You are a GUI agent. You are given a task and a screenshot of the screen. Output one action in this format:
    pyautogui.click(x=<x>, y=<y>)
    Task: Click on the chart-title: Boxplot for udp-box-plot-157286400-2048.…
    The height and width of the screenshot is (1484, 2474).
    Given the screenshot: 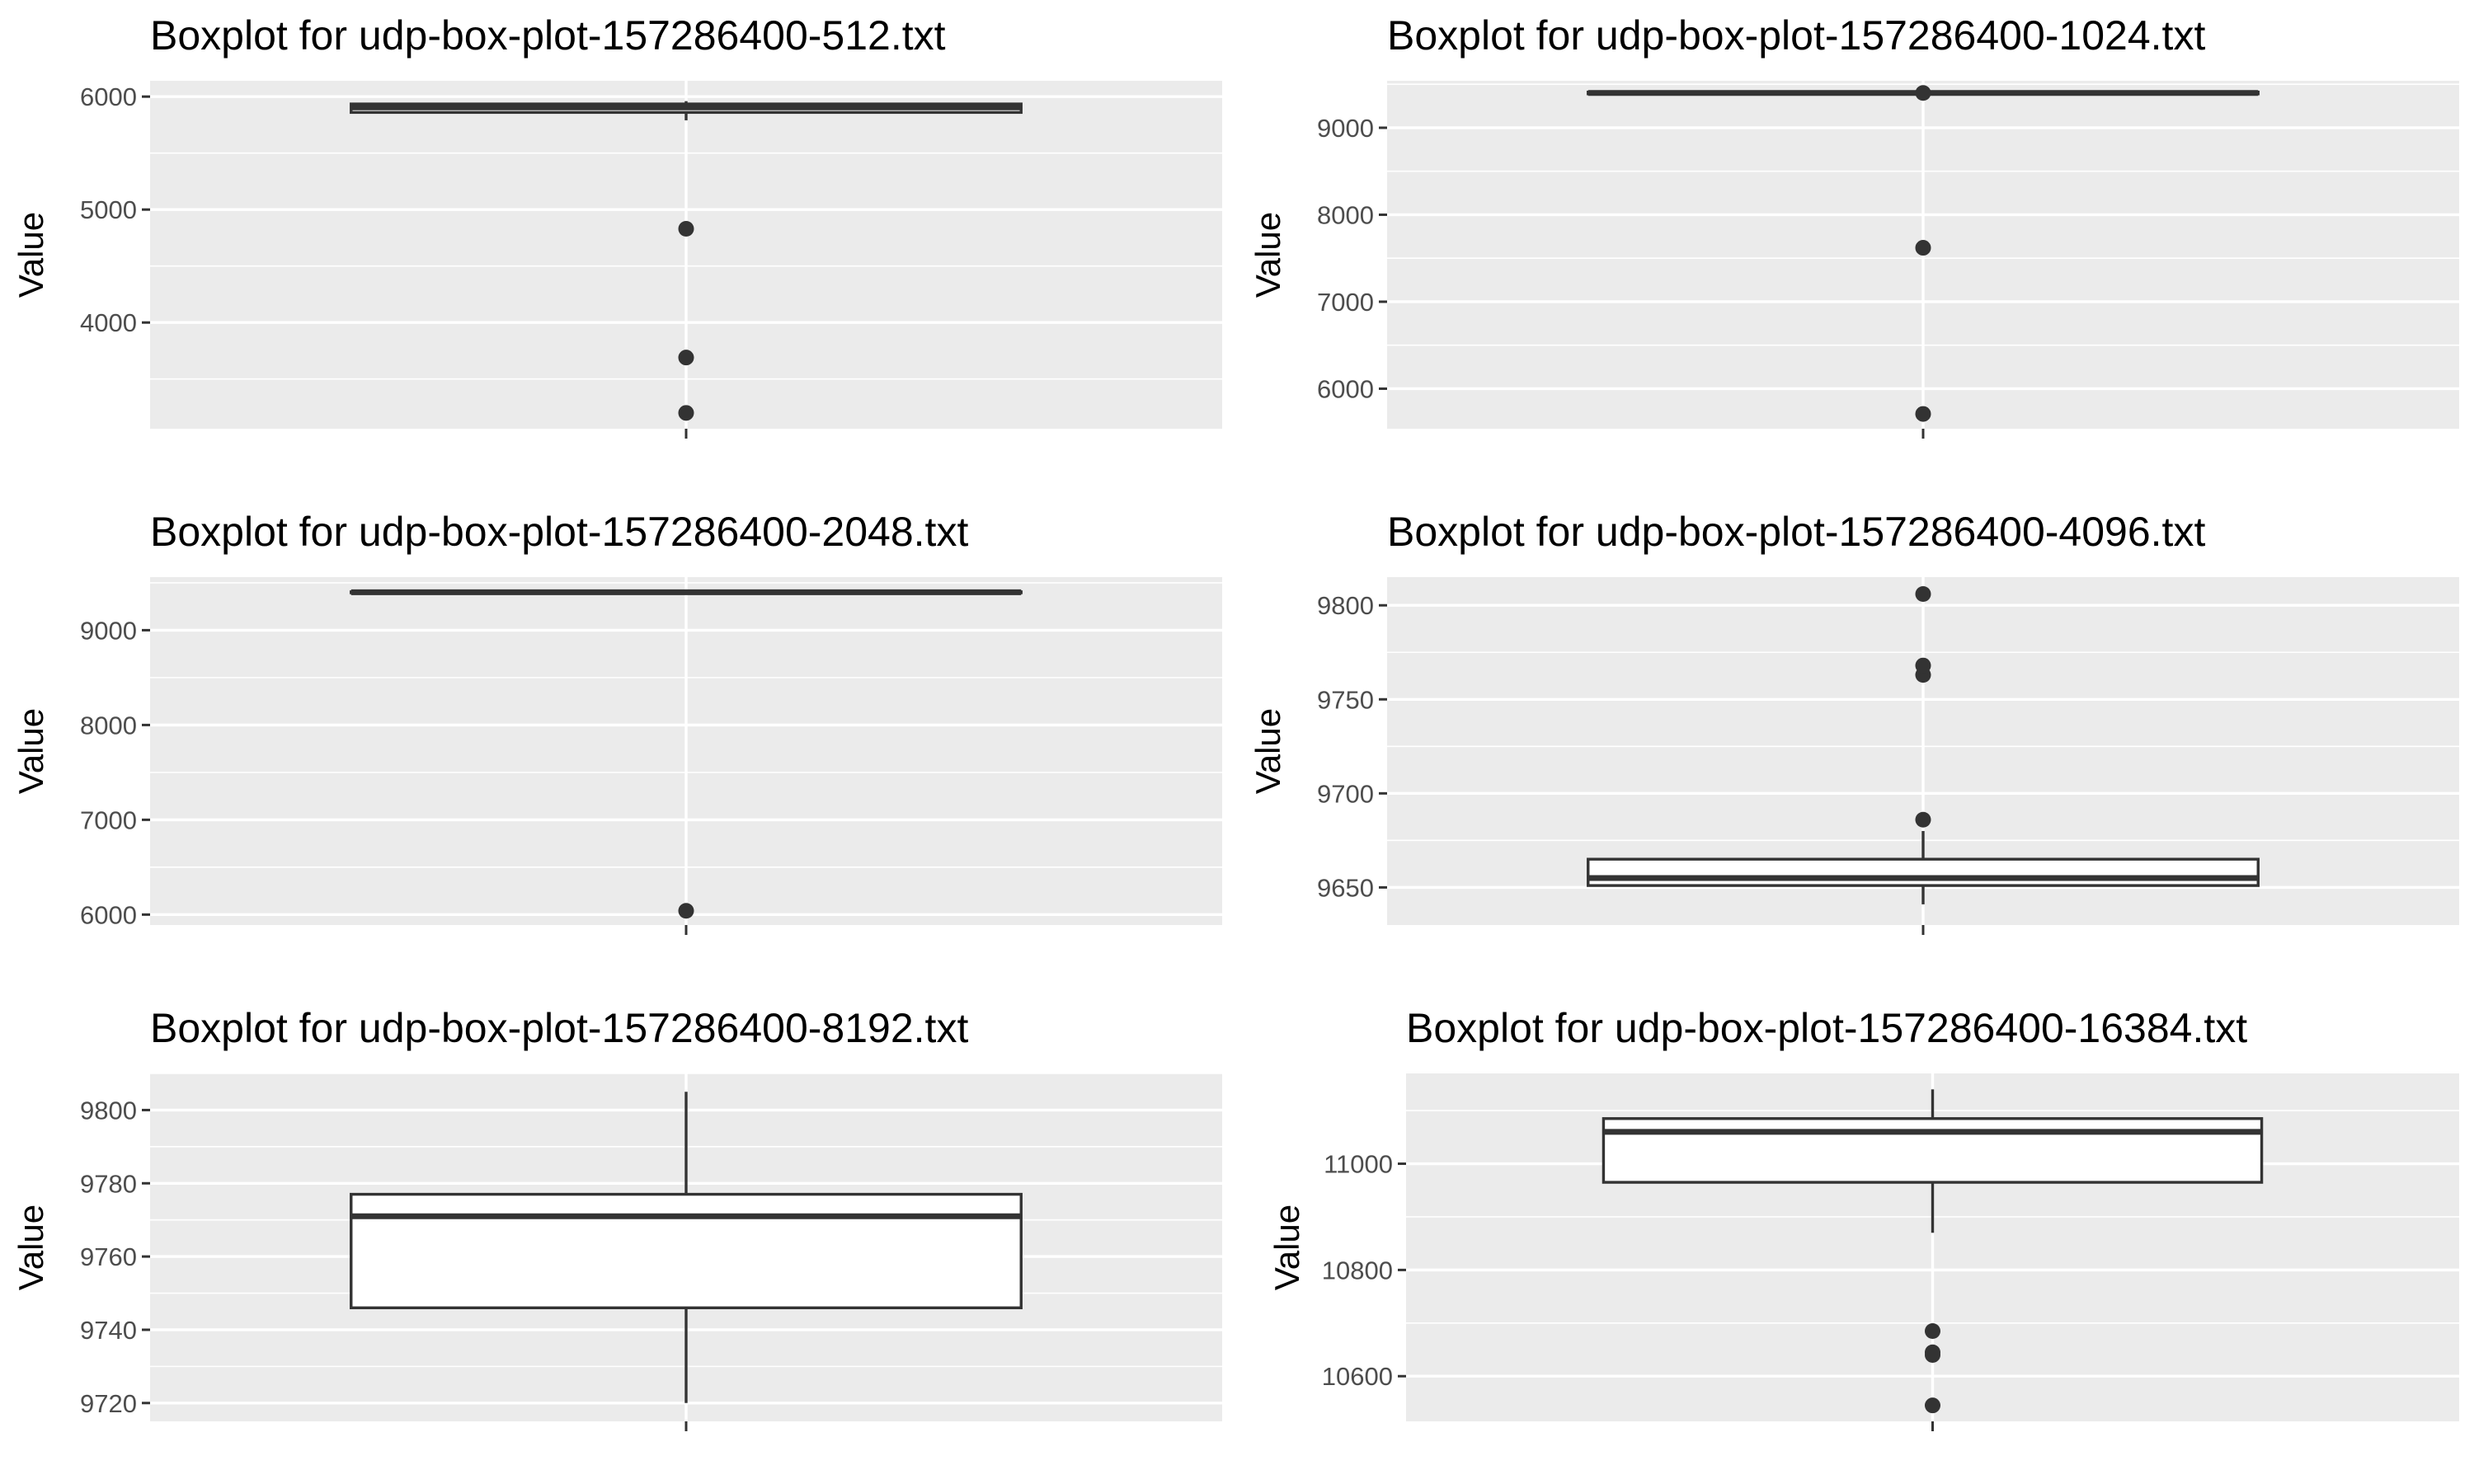 What is the action you would take?
    pyautogui.click(x=559, y=532)
    